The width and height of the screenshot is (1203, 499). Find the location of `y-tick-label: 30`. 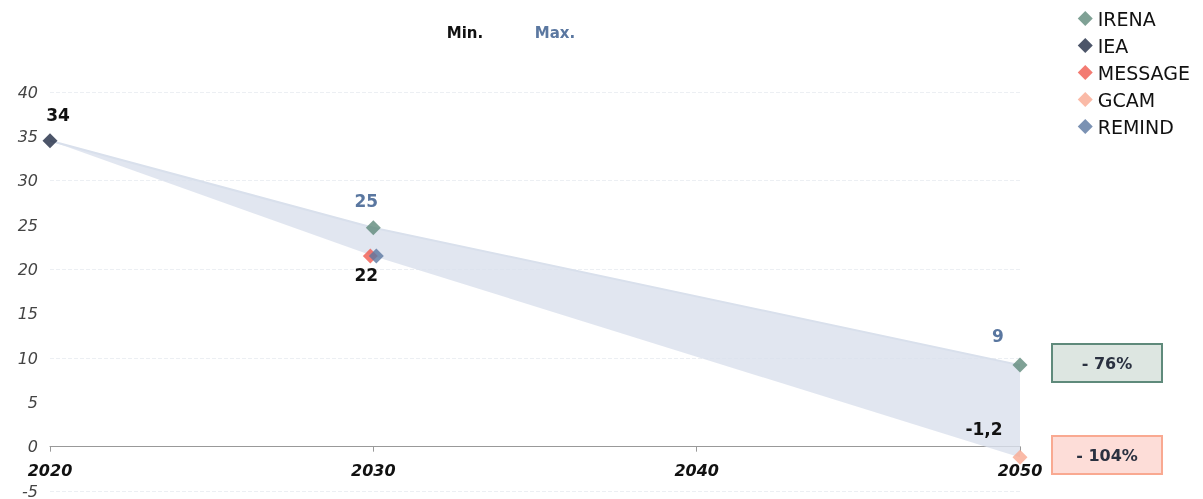

y-tick-label: 30 is located at coordinates (27, 181).